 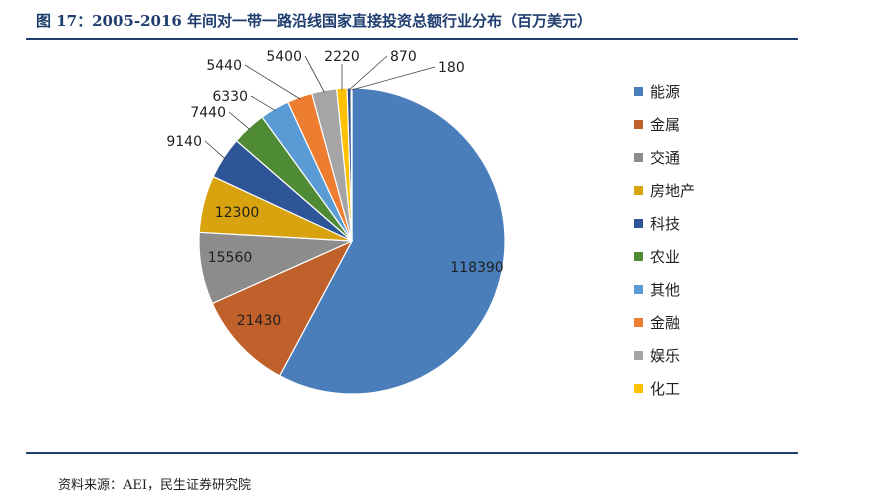 What do you see at coordinates (224, 66) in the screenshot?
I see `slice-value-label: 5440` at bounding box center [224, 66].